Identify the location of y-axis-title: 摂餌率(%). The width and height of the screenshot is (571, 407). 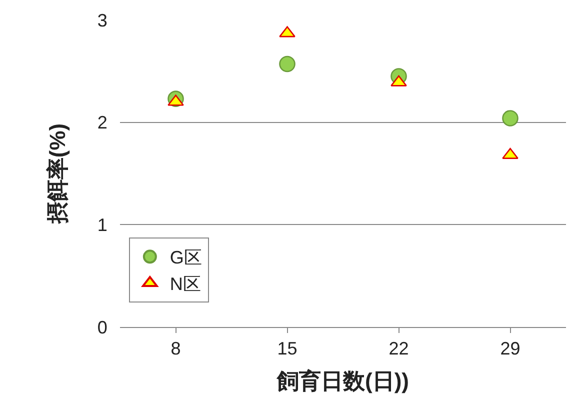
(57, 174).